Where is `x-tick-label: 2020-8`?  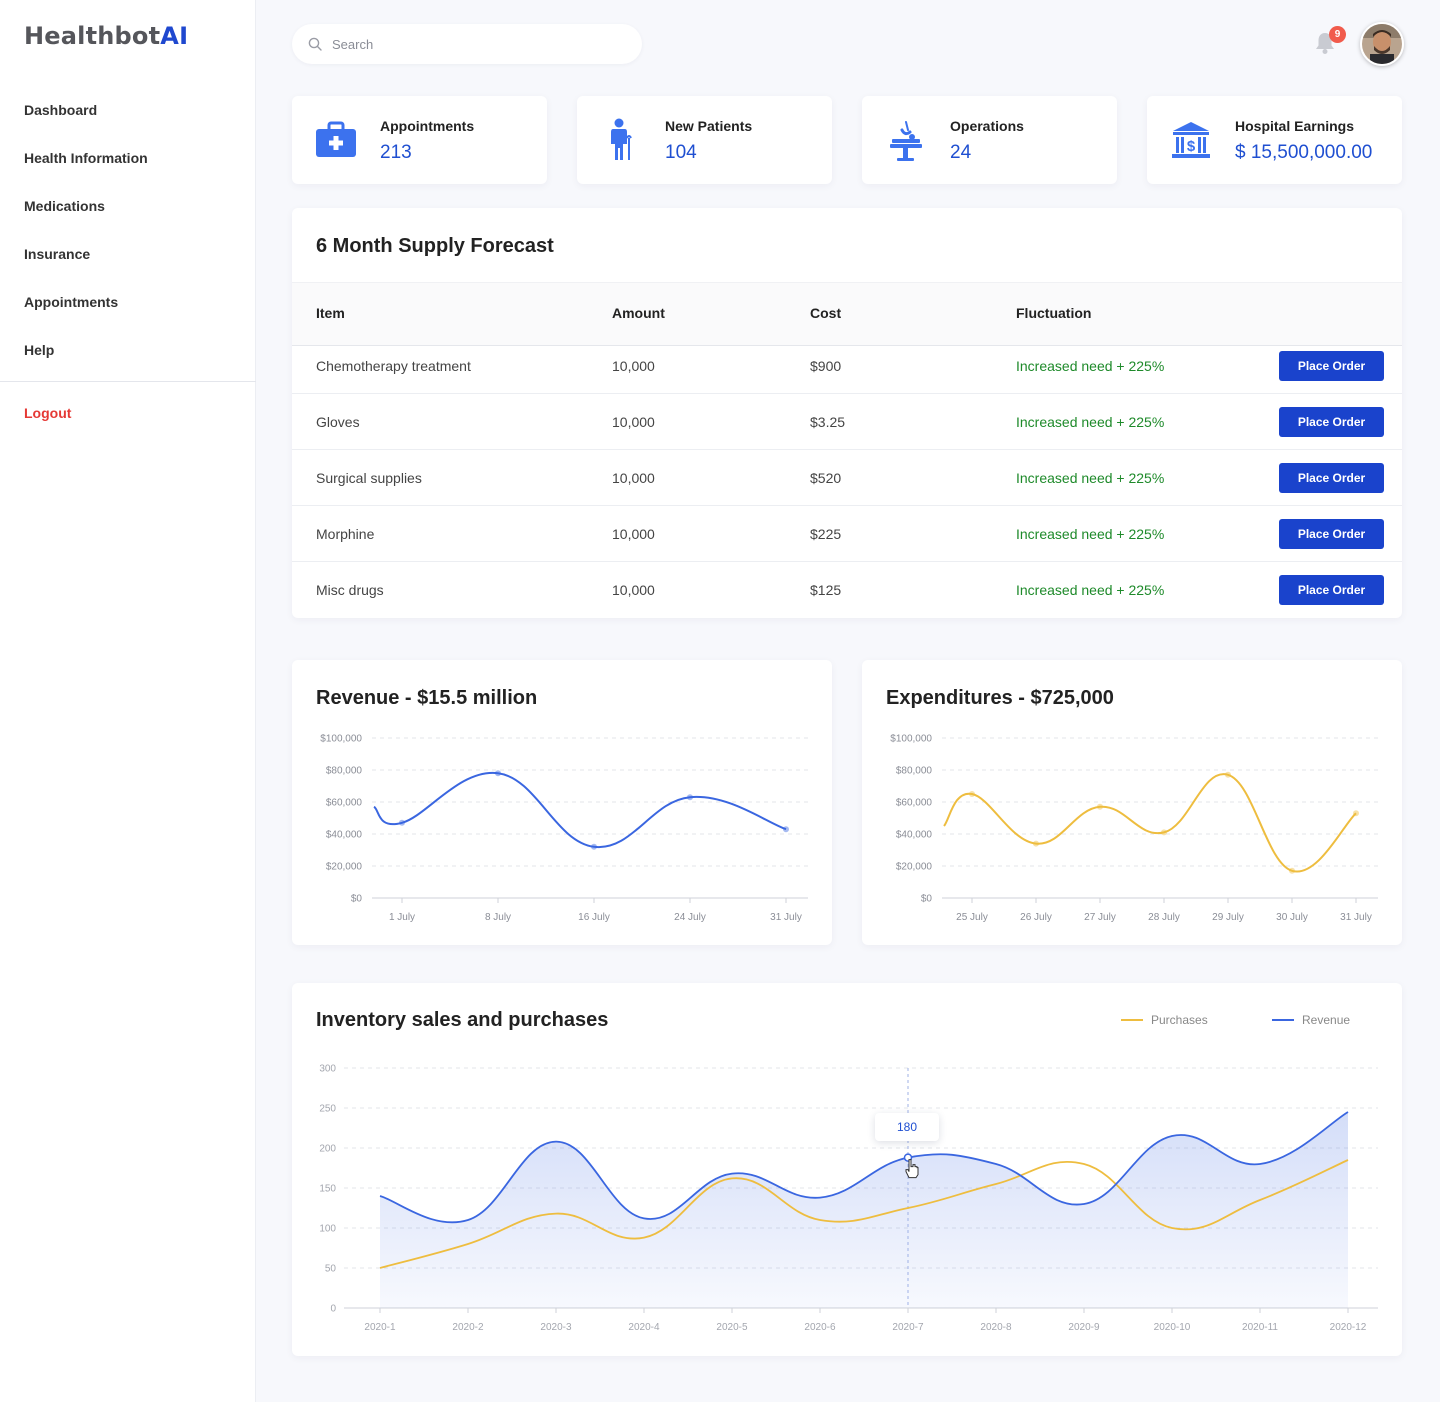 x-tick-label: 2020-8 is located at coordinates (996, 1327).